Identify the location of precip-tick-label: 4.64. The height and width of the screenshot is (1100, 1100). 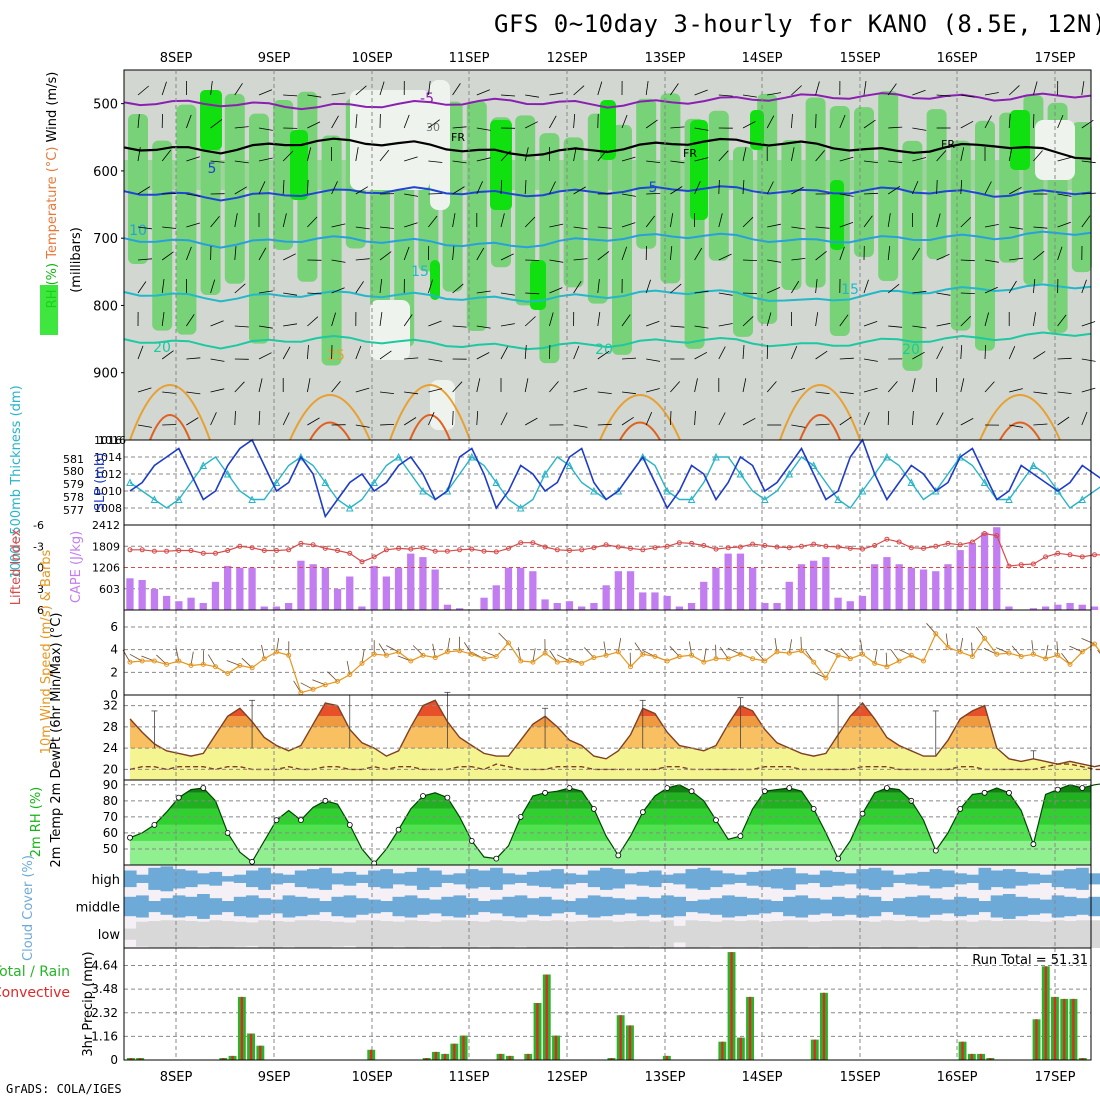
(104, 966).